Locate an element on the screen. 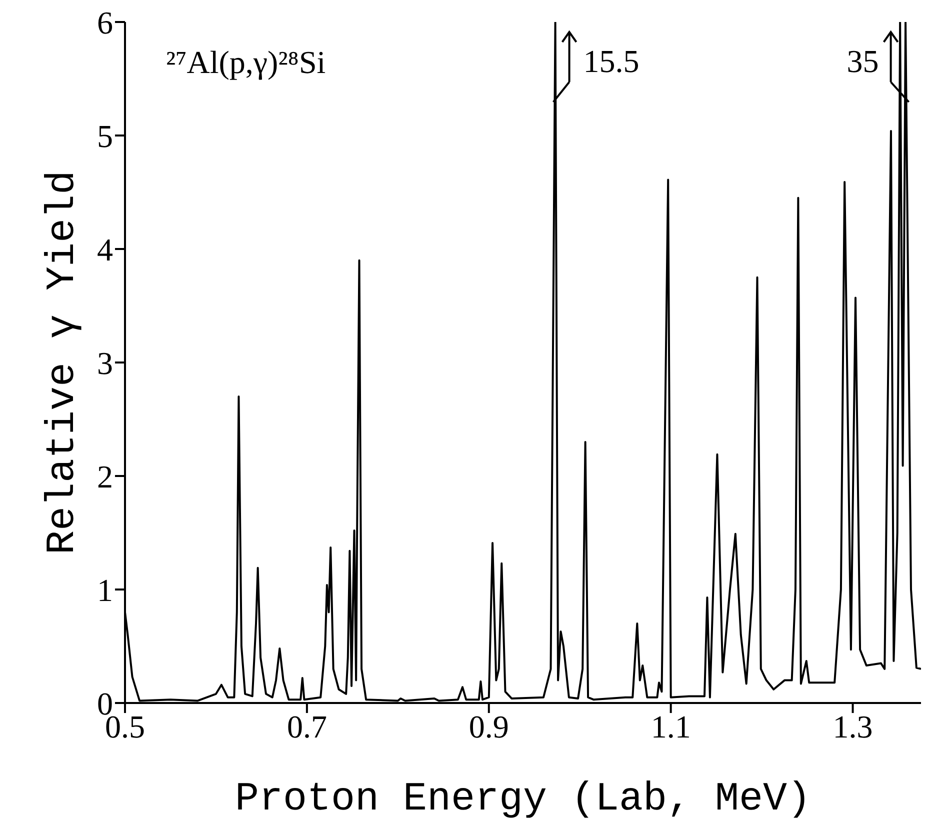 Image resolution: width=926 pixels, height=840 pixels. y-tick-label: 1 is located at coordinates (105, 590).